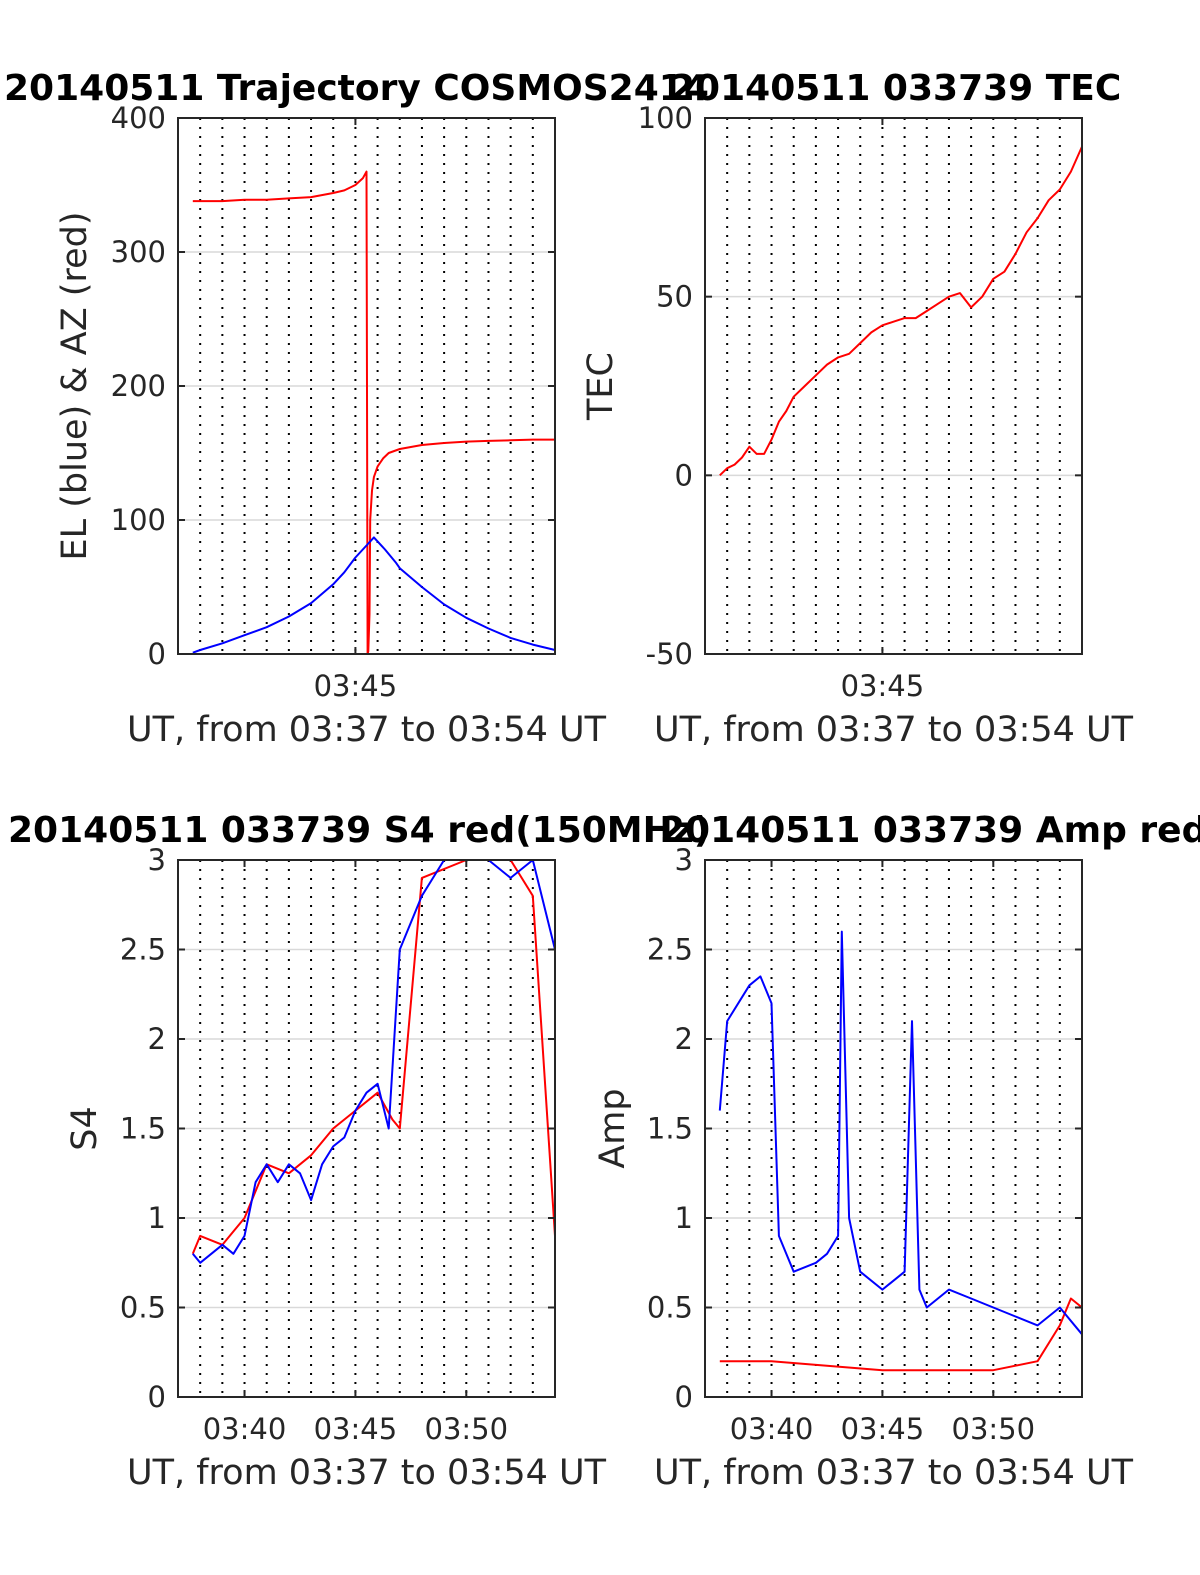  Describe the element at coordinates (613, 1128) in the screenshot. I see `y-axis-label: Amp` at that location.